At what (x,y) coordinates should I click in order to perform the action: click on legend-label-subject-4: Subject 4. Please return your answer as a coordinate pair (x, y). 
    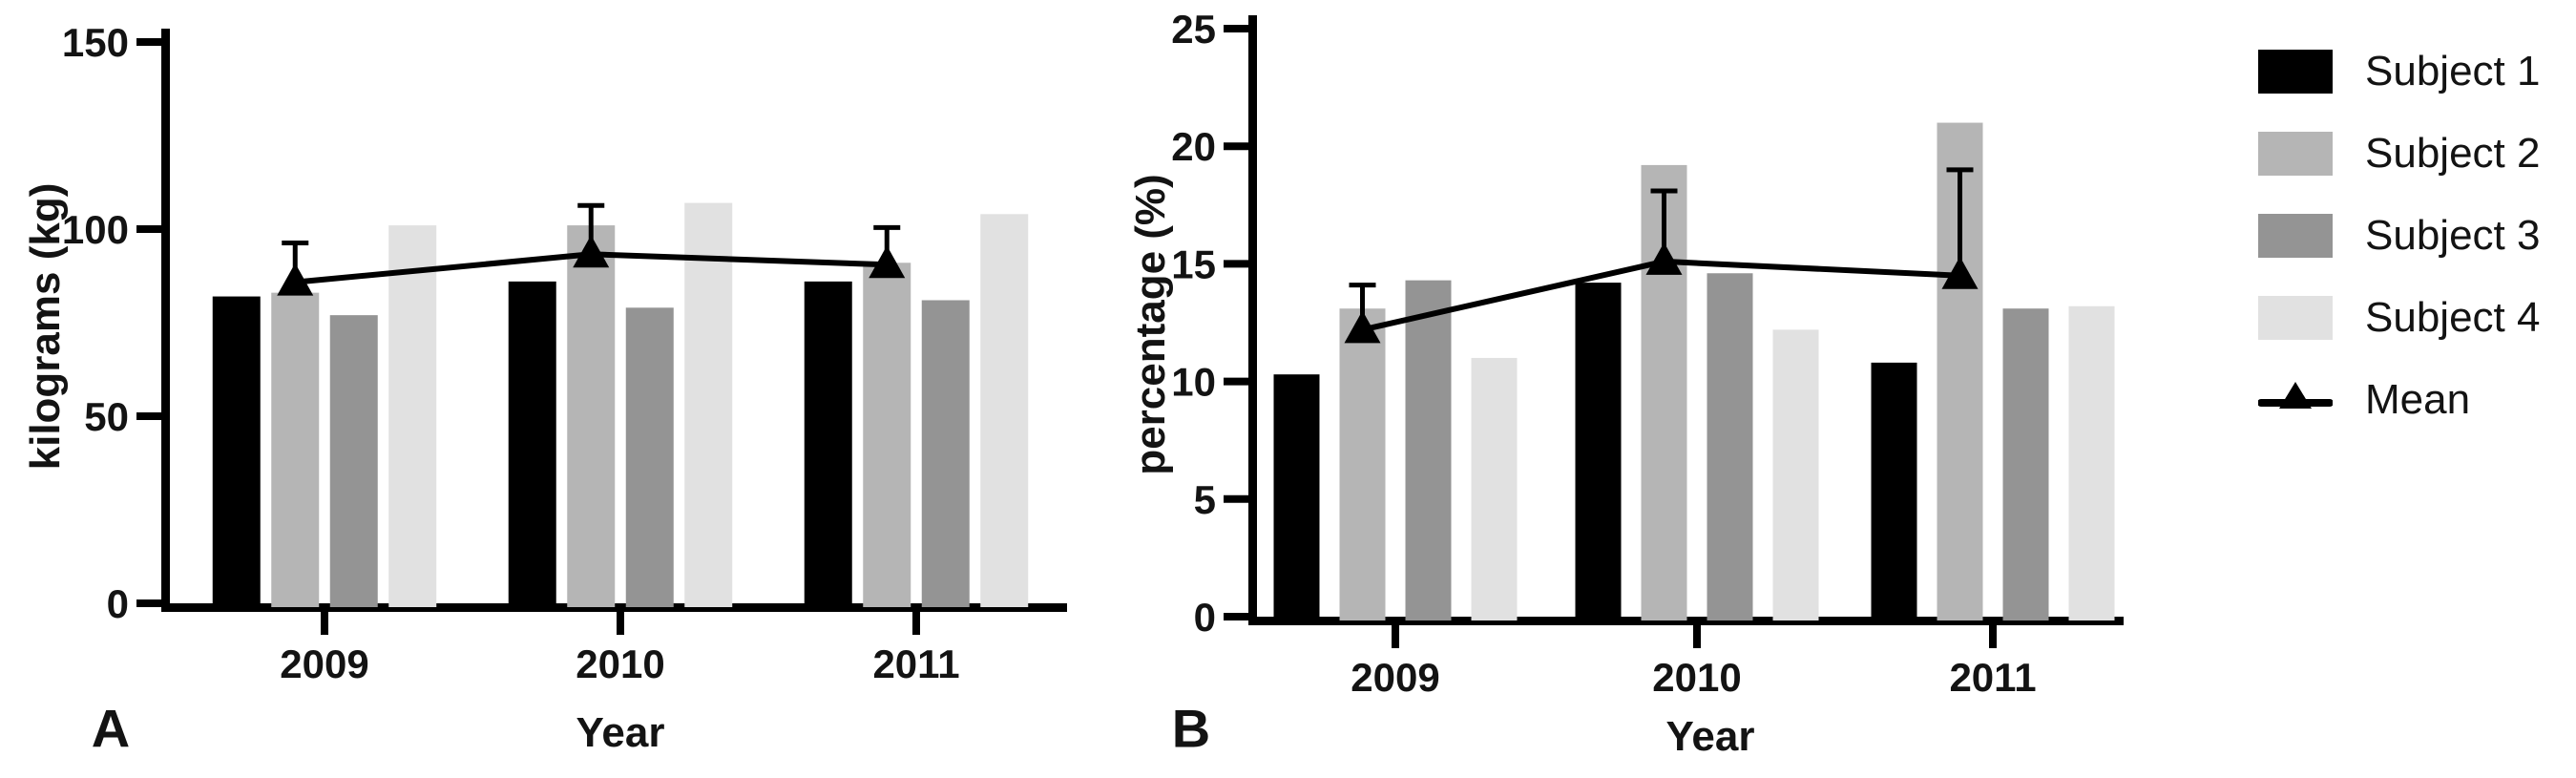
    Looking at the image, I should click on (2453, 317).